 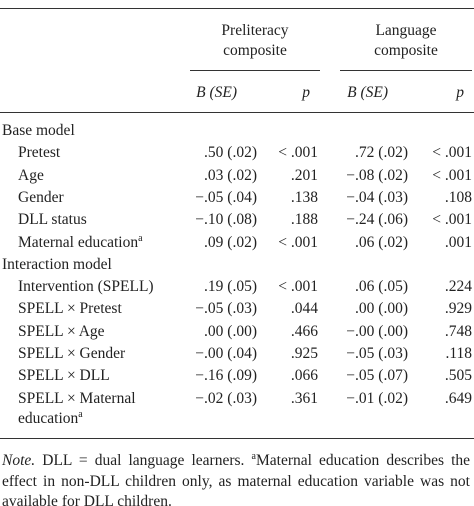 What do you see at coordinates (230, 175) in the screenshot?
I see `cell: .03 (.02)` at bounding box center [230, 175].